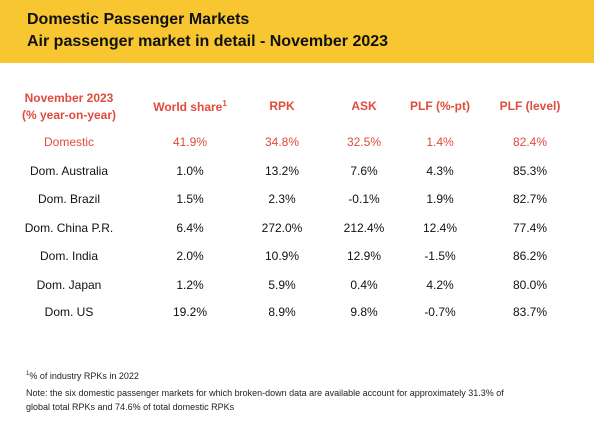 The image size is (594, 426). What do you see at coordinates (282, 106) in the screenshot?
I see `col-header-rpk: RPK` at bounding box center [282, 106].